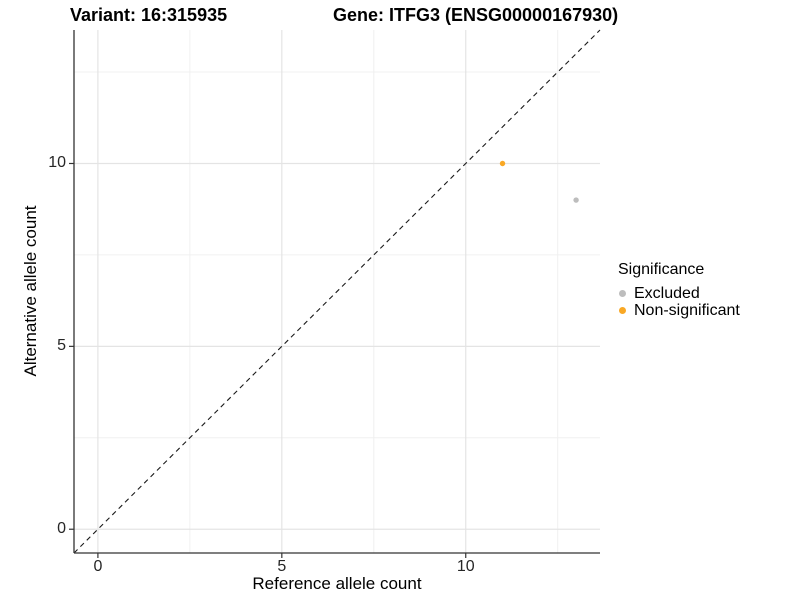 The width and height of the screenshot is (800, 600). Describe the element at coordinates (61, 529) in the screenshot. I see `y-tick-label: 0` at that location.